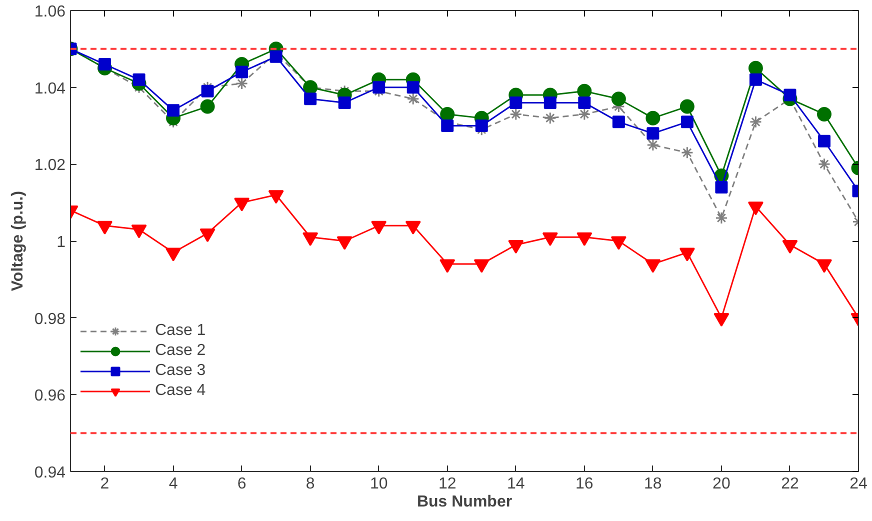  What do you see at coordinates (447, 484) in the screenshot?
I see `x-tick-label: 12` at bounding box center [447, 484].